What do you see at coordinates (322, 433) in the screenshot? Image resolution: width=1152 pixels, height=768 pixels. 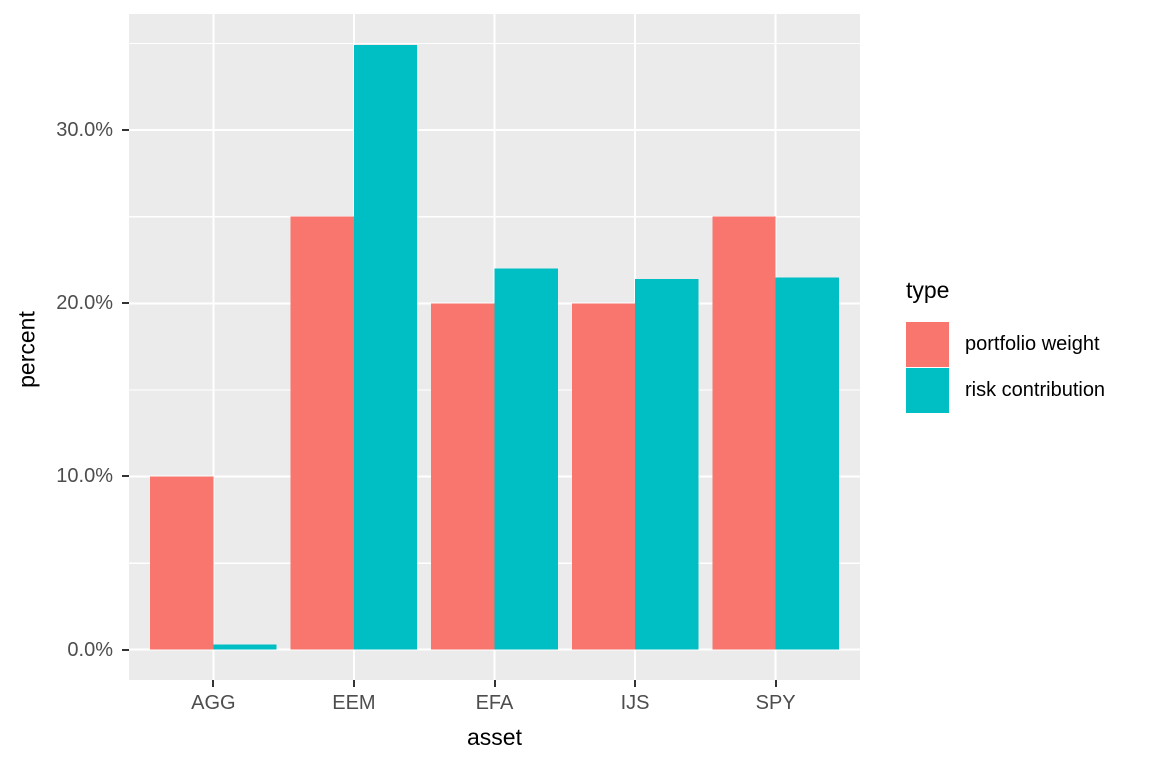 I see `bar-EEM-portfolio-weight` at bounding box center [322, 433].